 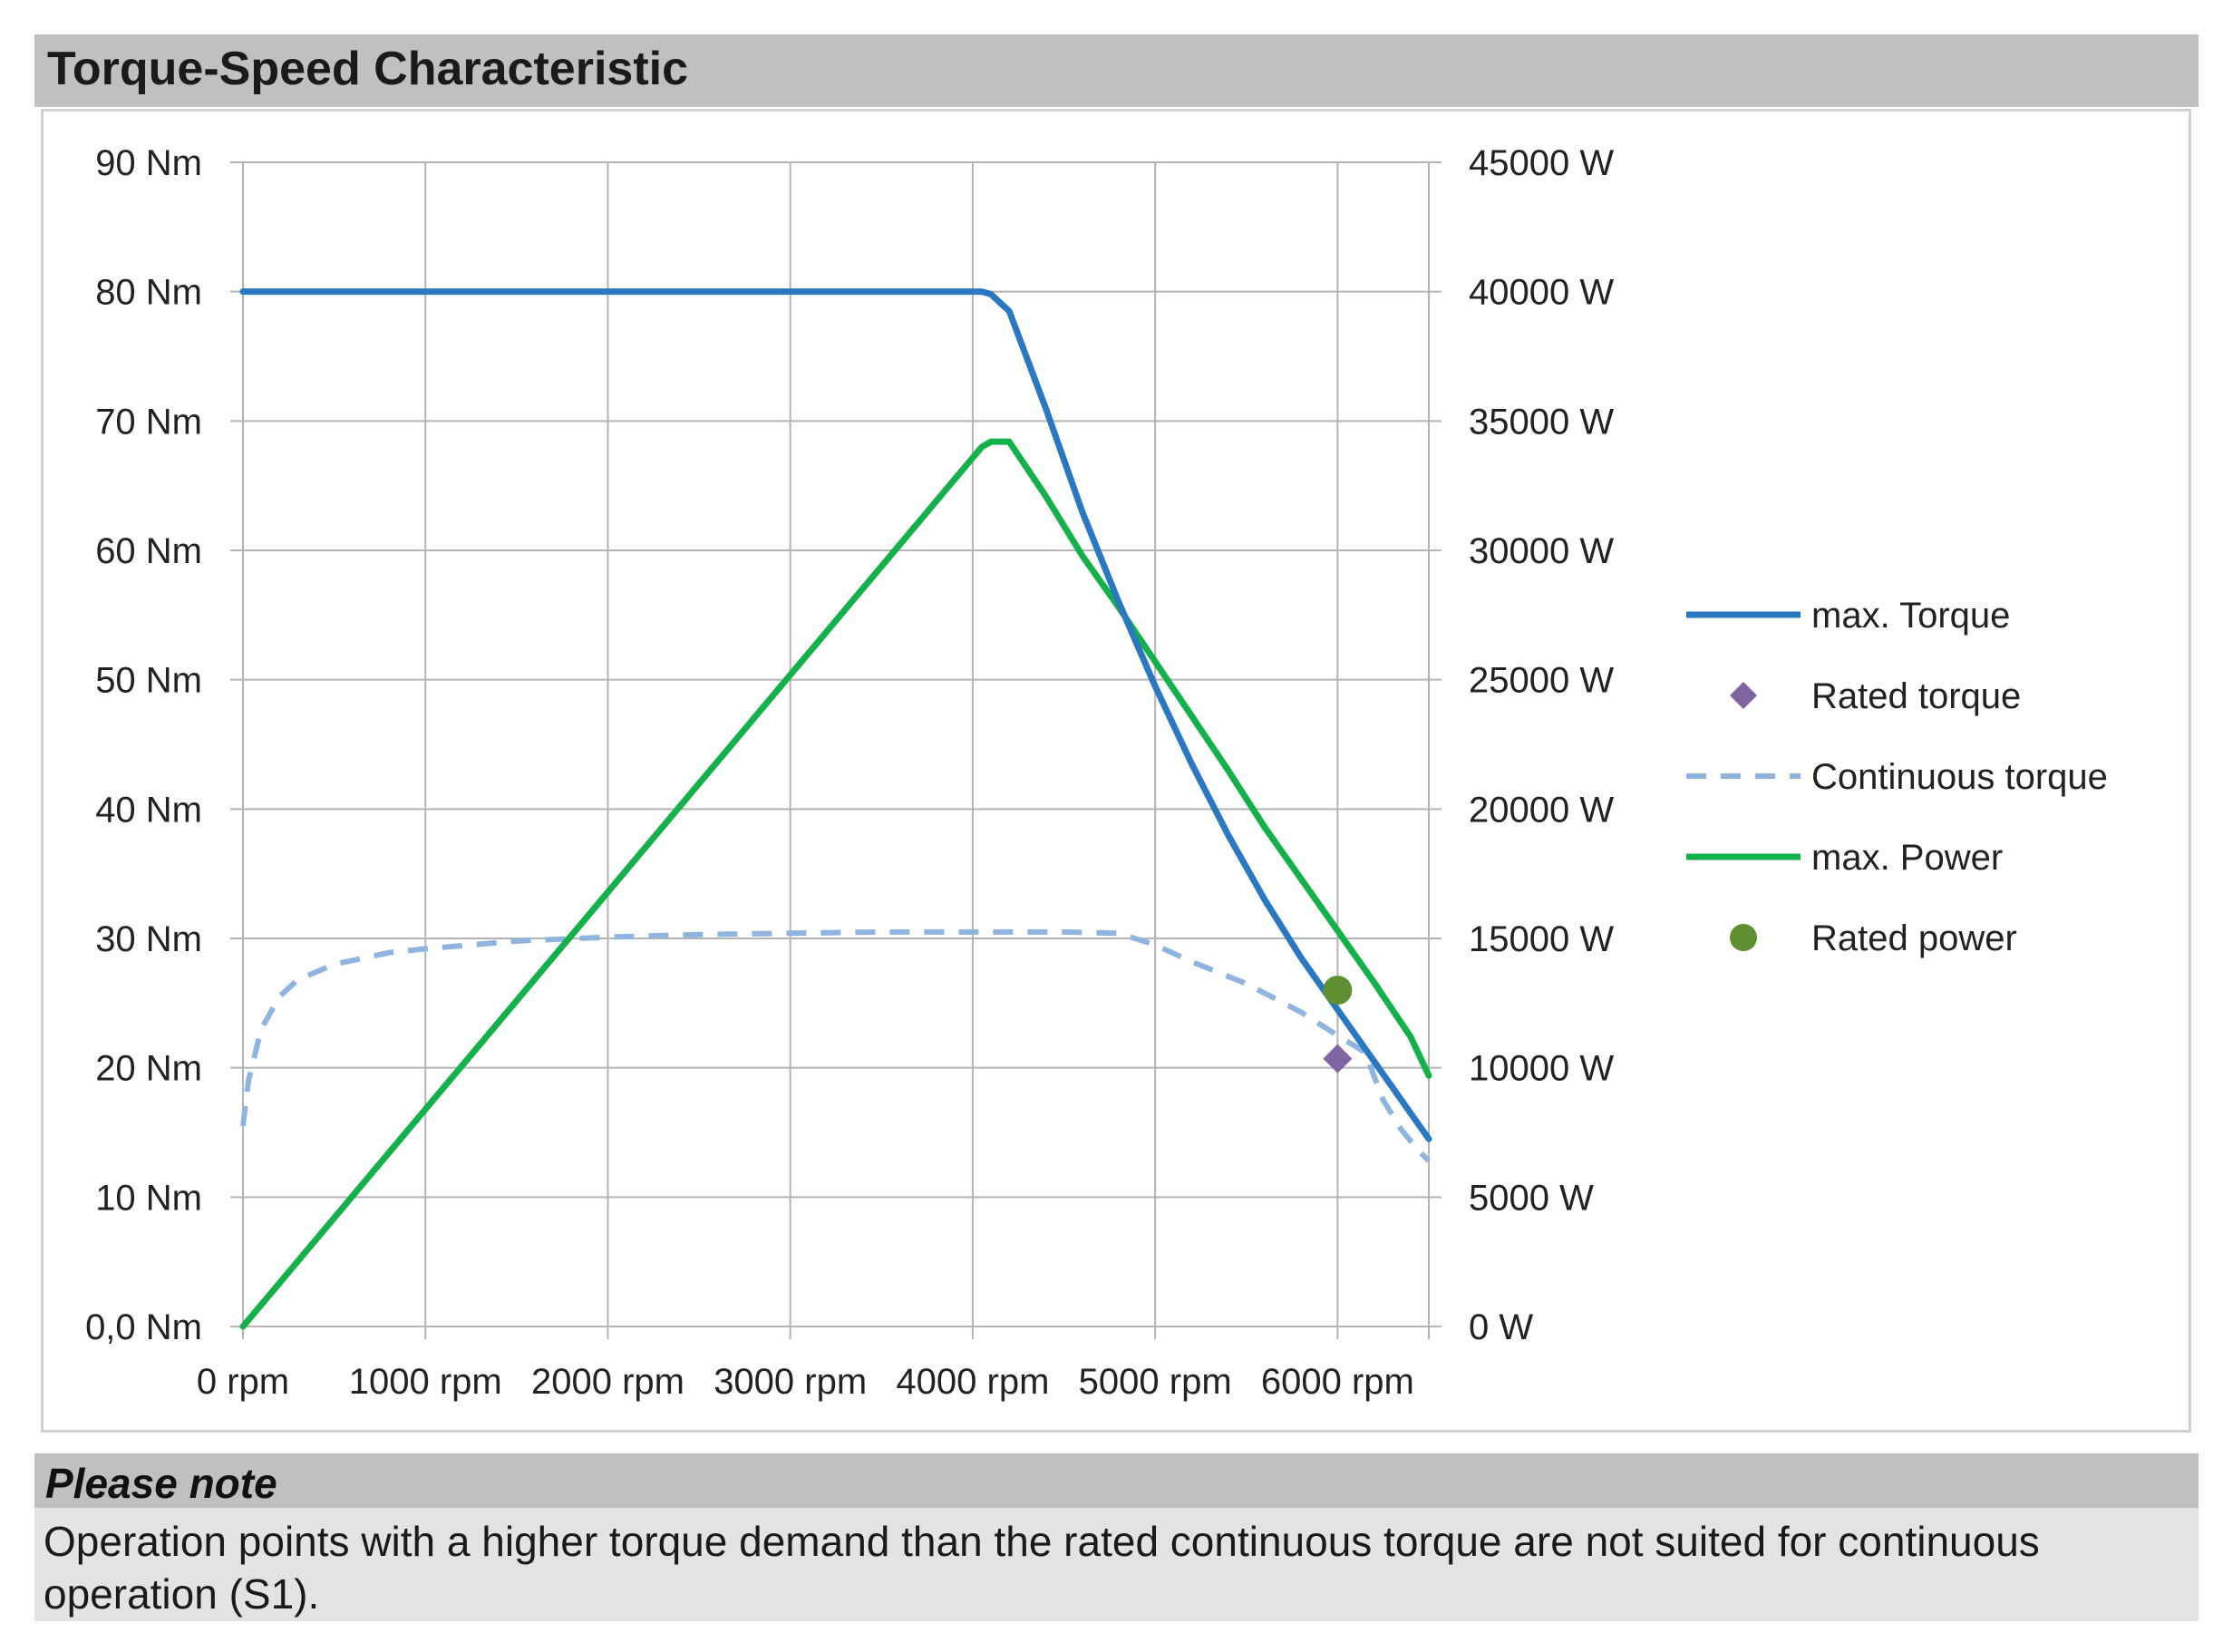 I want to click on continuous-torque-line, so click(x=836, y=1046).